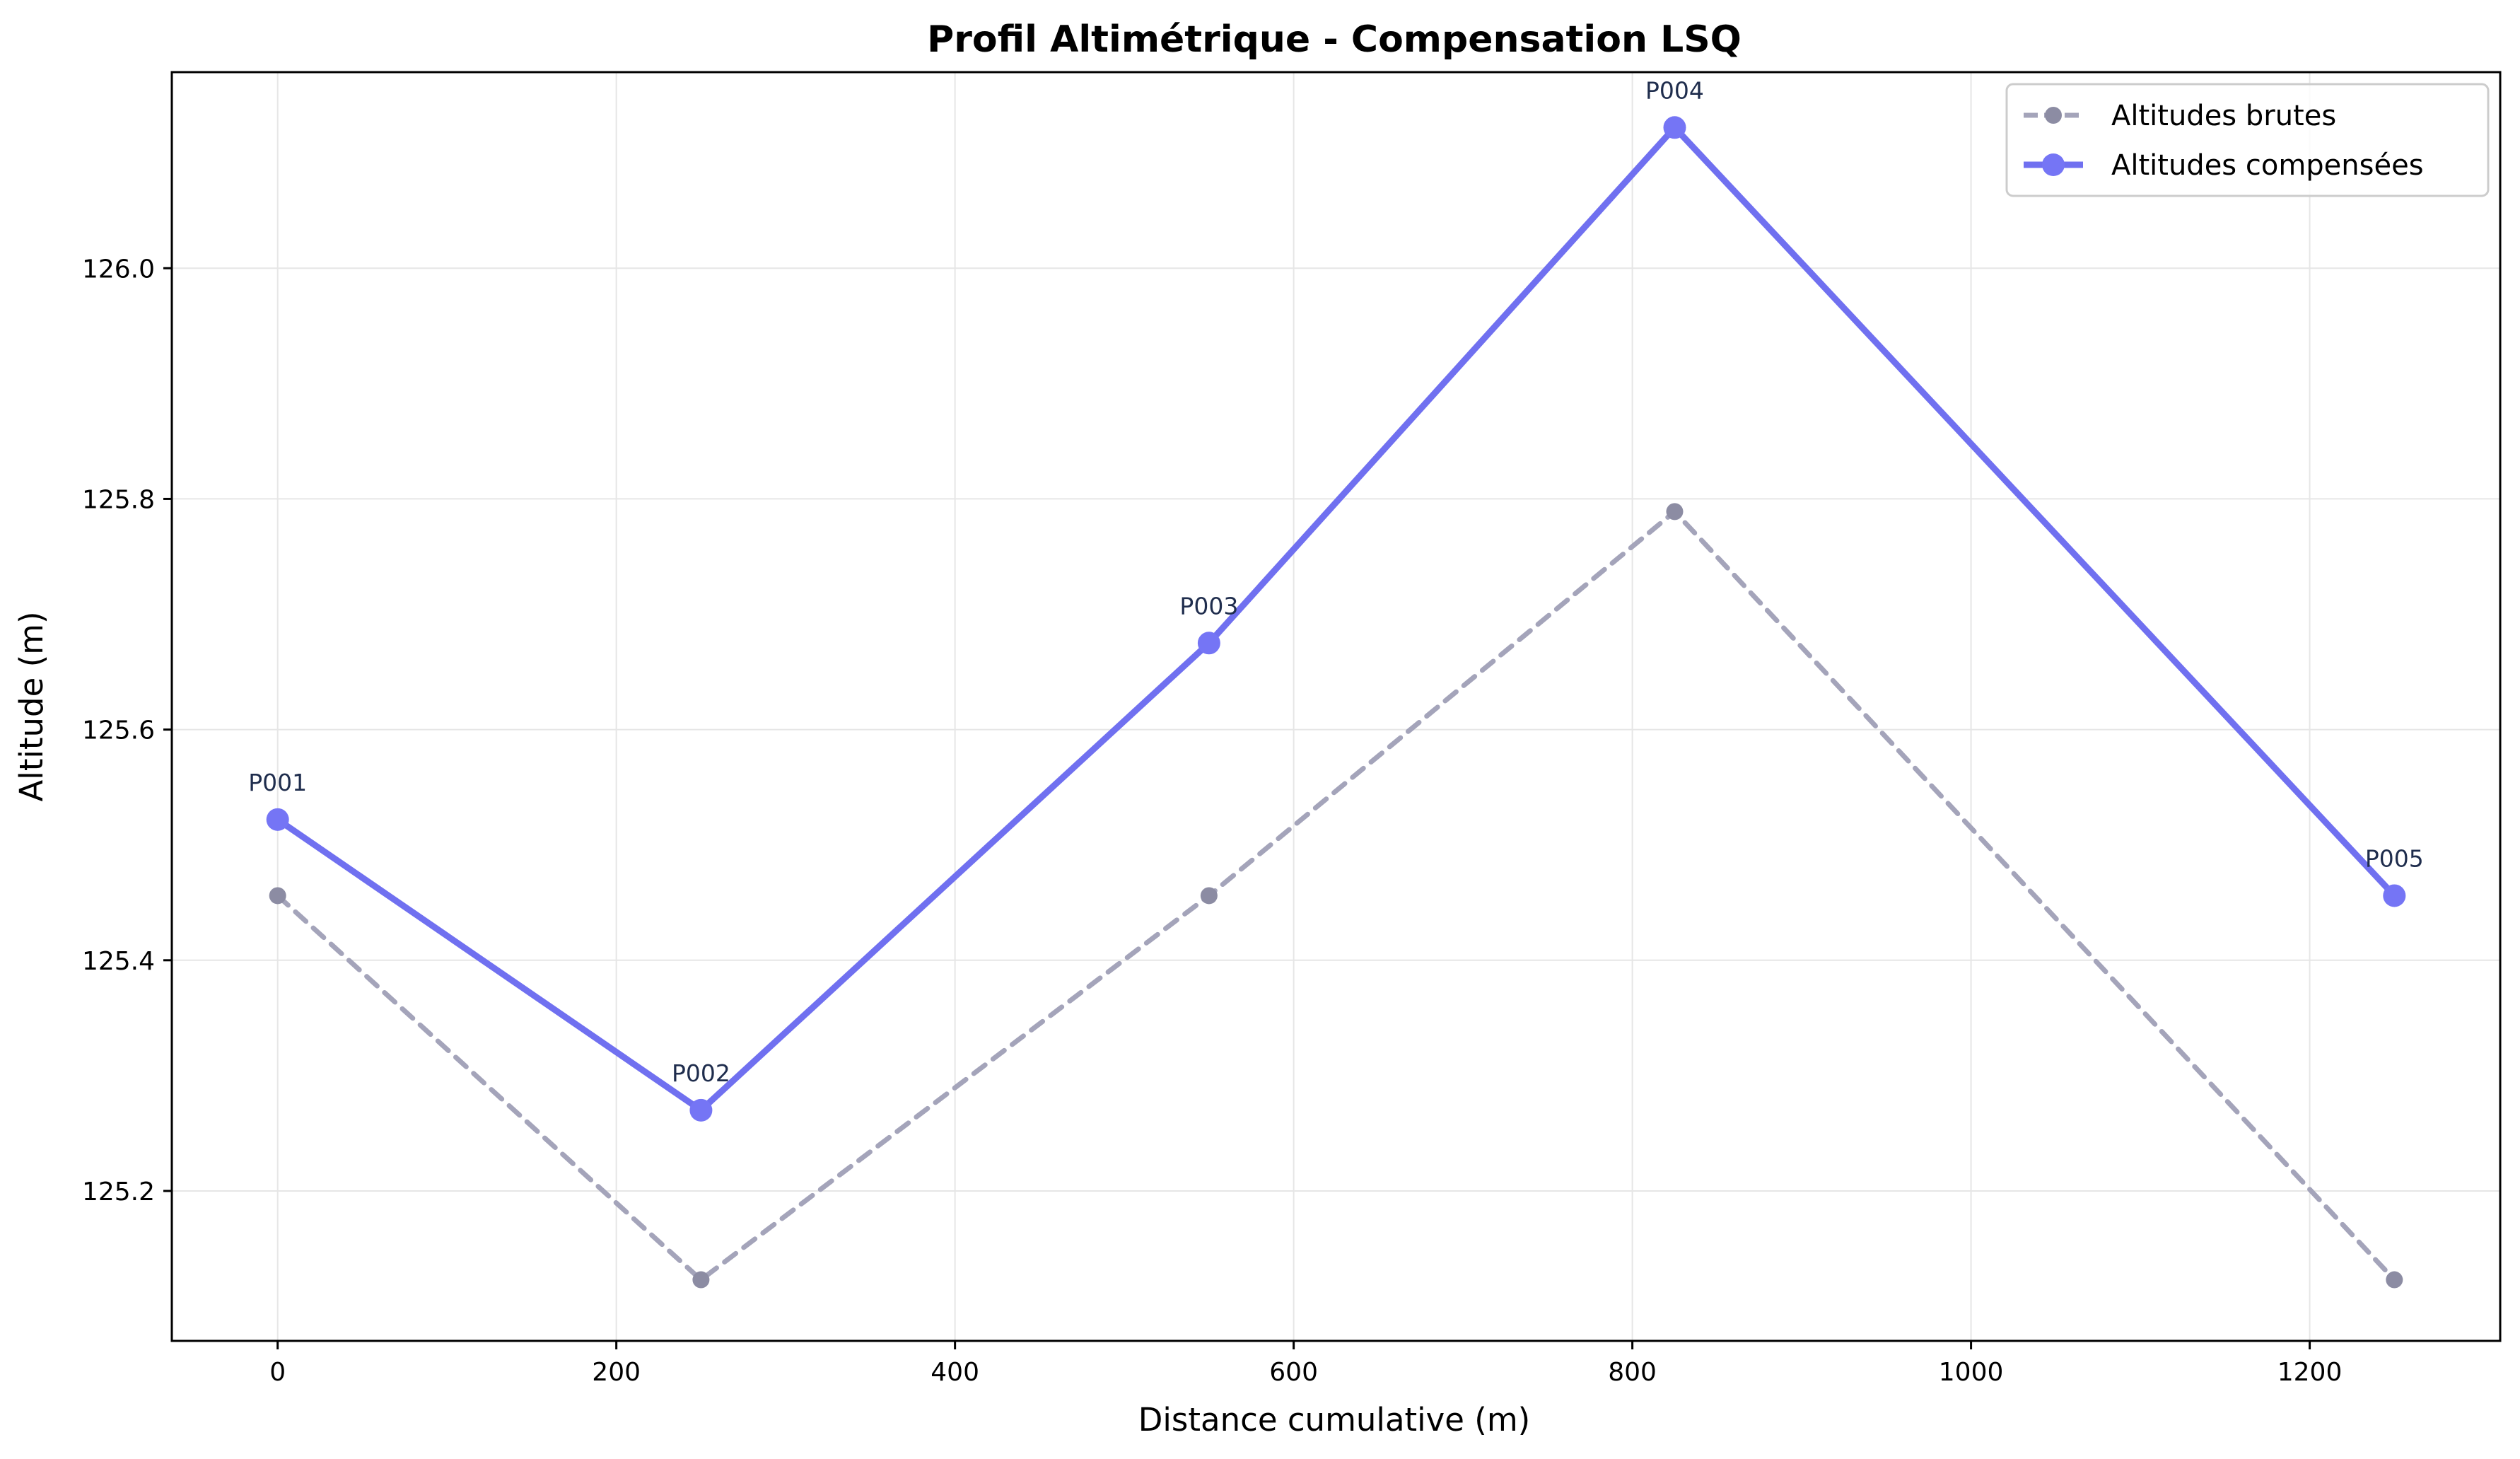 This screenshot has width=2520, height=1459. Describe the element at coordinates (2224, 116) in the screenshot. I see `legend-label-raw: Altitudes brutes` at that location.